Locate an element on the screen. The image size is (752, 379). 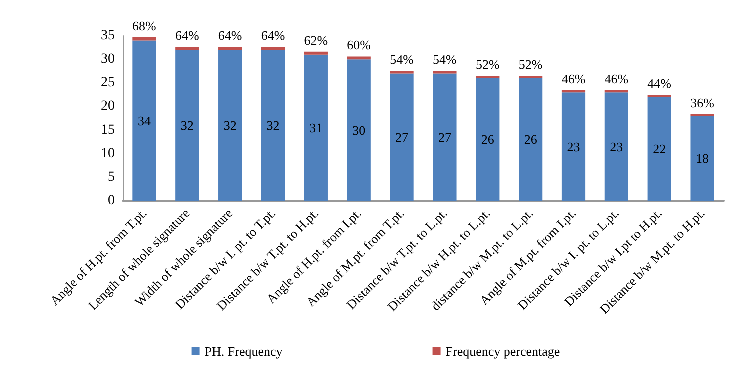
y-tick-label: 0 is located at coordinates (111, 201).